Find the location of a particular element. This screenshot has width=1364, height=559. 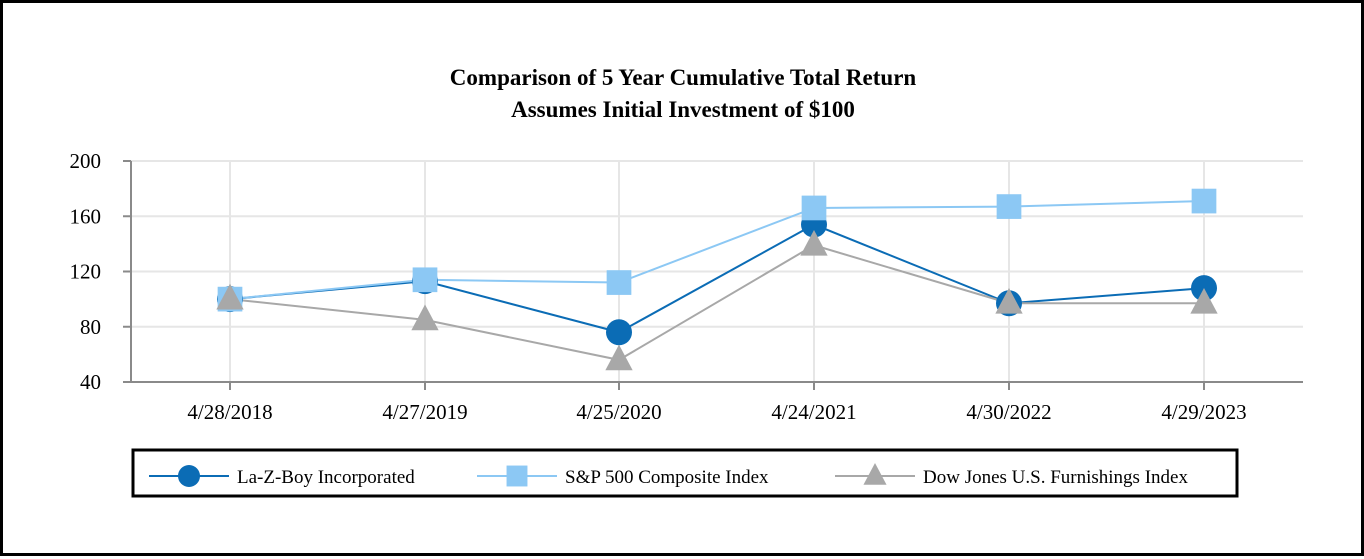

series-line-square is located at coordinates (717, 250).